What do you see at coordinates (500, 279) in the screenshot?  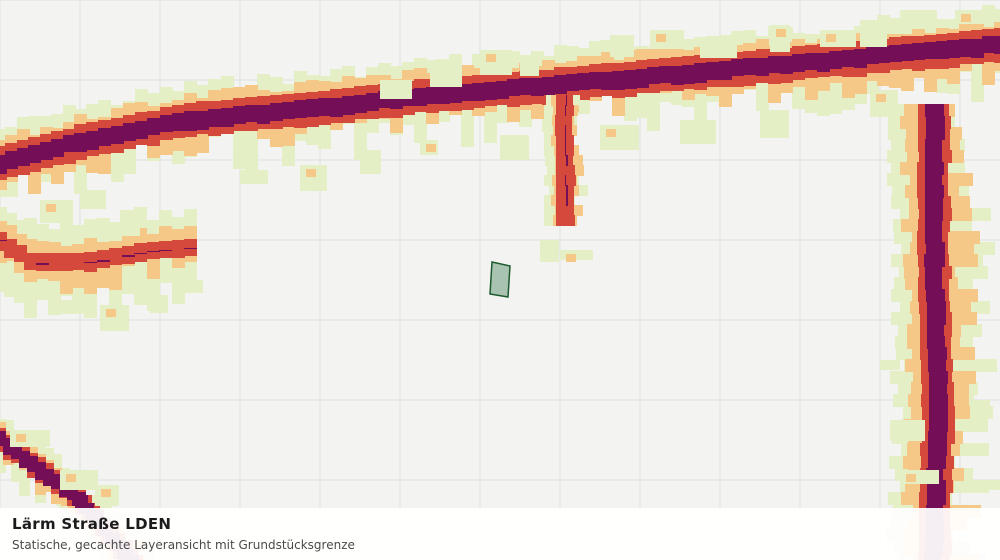 I see `parcel-boundary` at bounding box center [500, 279].